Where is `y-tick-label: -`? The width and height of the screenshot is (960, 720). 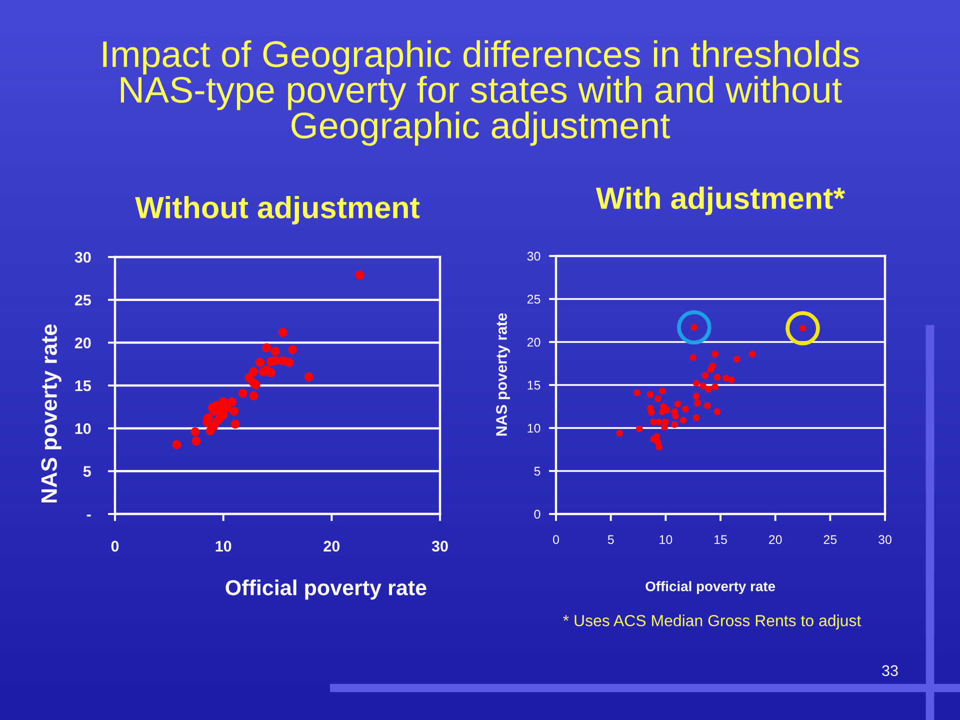 y-tick-label: - is located at coordinates (88, 515).